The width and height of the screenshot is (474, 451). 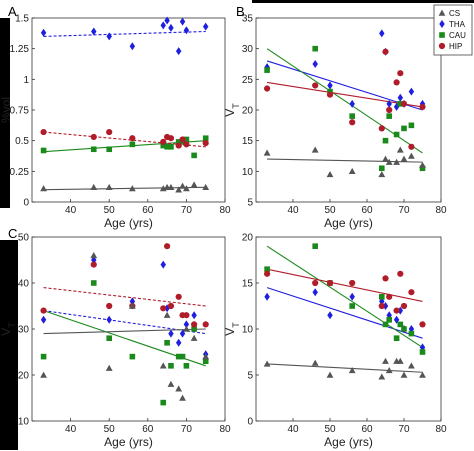 What do you see at coordinates (250, 376) in the screenshot?
I see `y-tick-label: 5` at bounding box center [250, 376].